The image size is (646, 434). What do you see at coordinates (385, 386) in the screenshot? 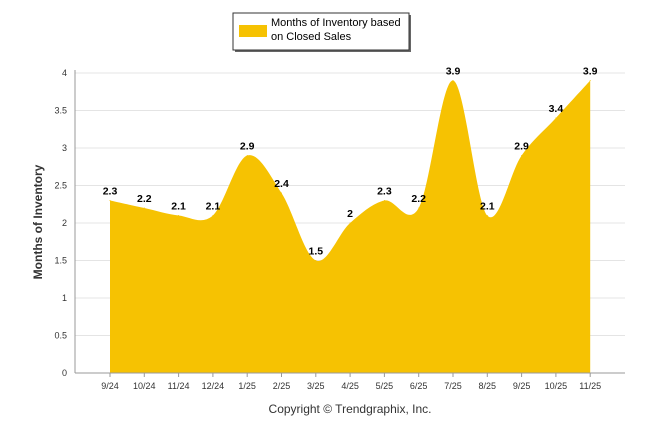
I see `x-tick-label: 5/25` at bounding box center [385, 386].